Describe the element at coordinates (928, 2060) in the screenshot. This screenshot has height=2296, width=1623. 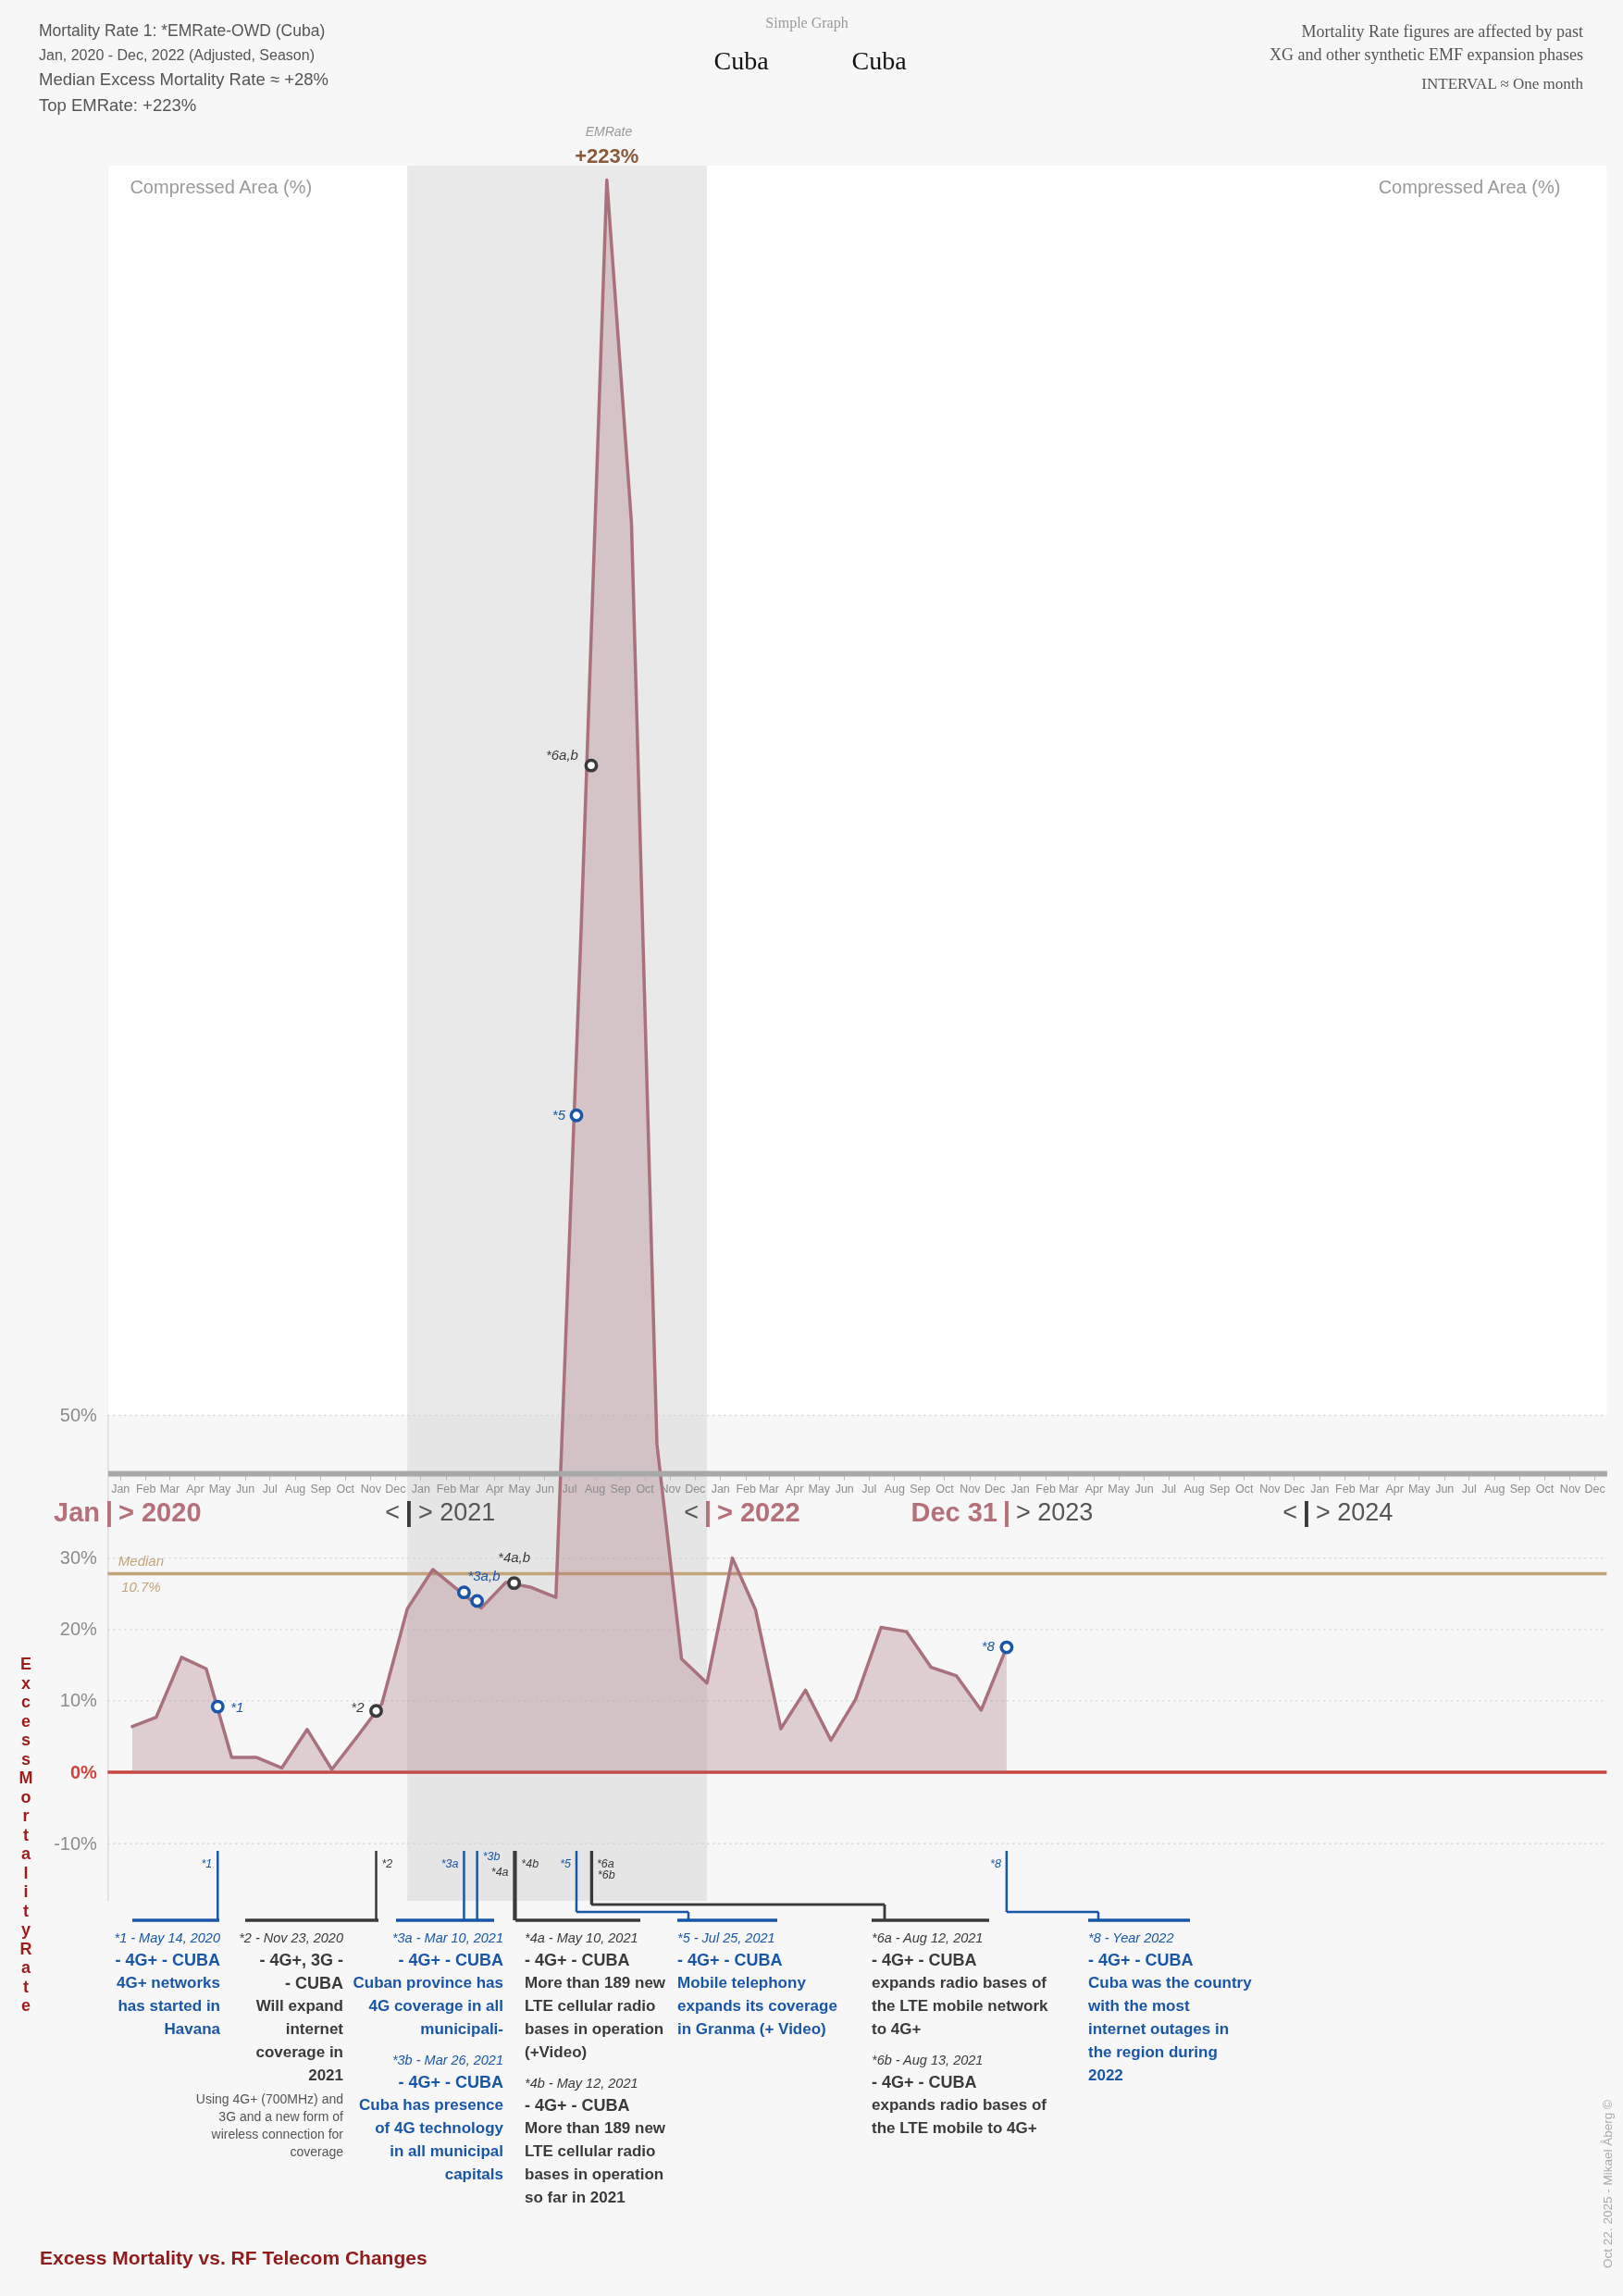
I see `text: *6b - Aug 13, 2021` at that location.